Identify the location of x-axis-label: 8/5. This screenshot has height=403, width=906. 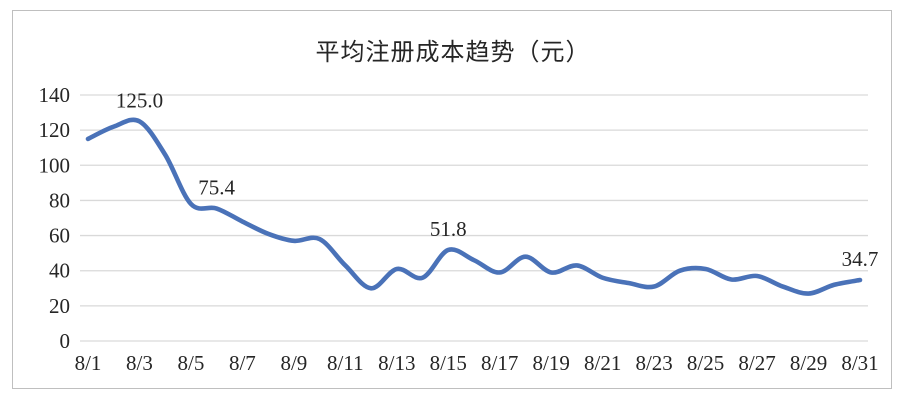
(191, 363).